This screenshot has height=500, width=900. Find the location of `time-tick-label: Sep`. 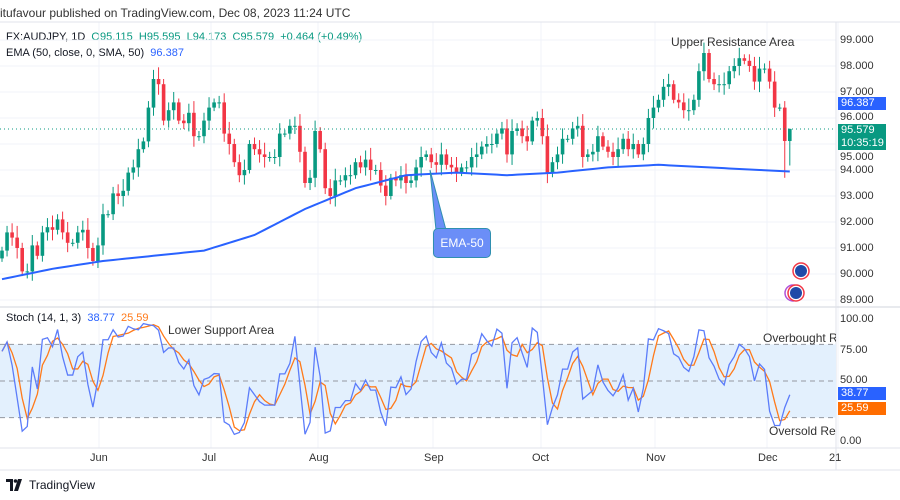

time-tick-label: Sep is located at coordinates (434, 458).